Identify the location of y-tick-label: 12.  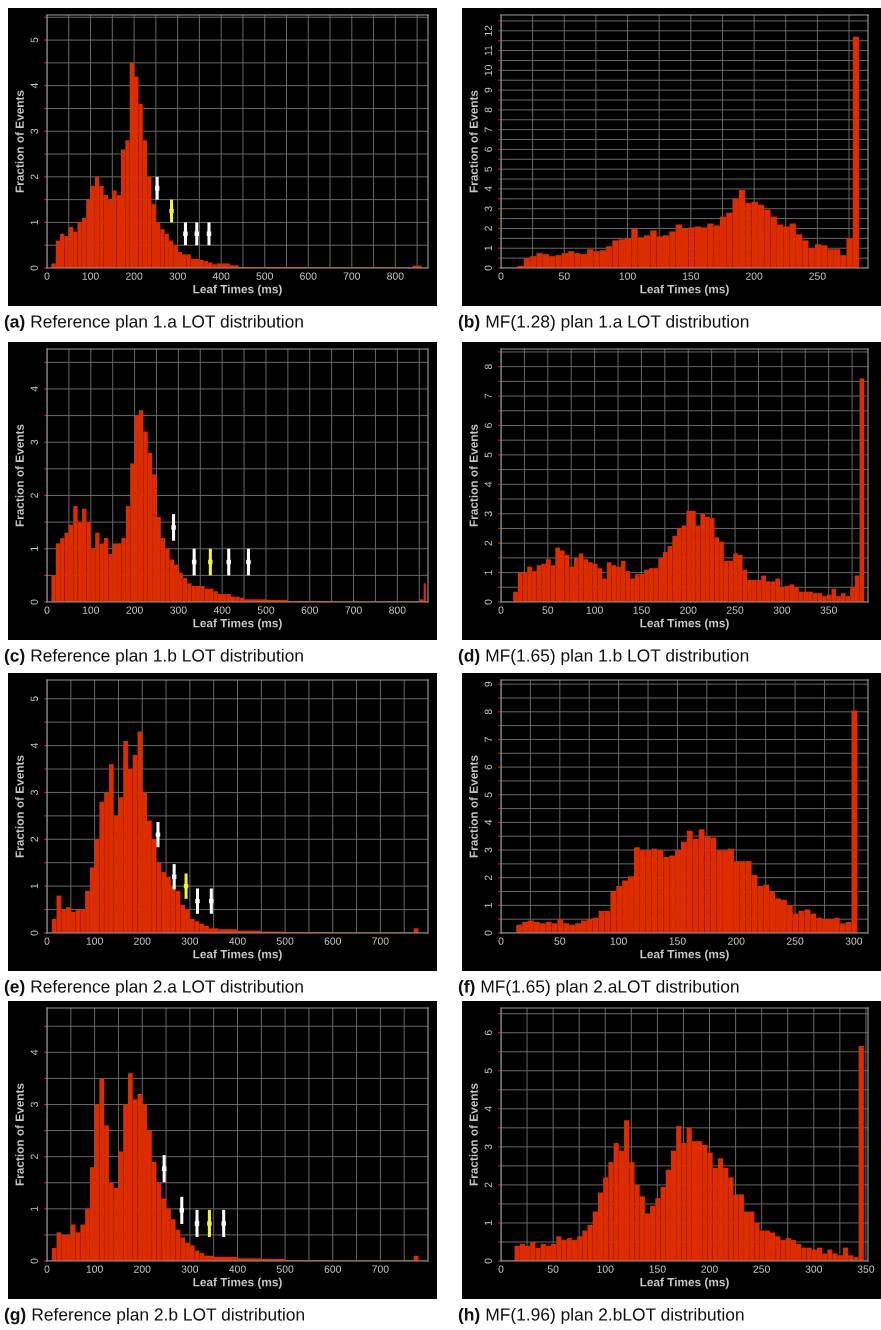
(488, 30).